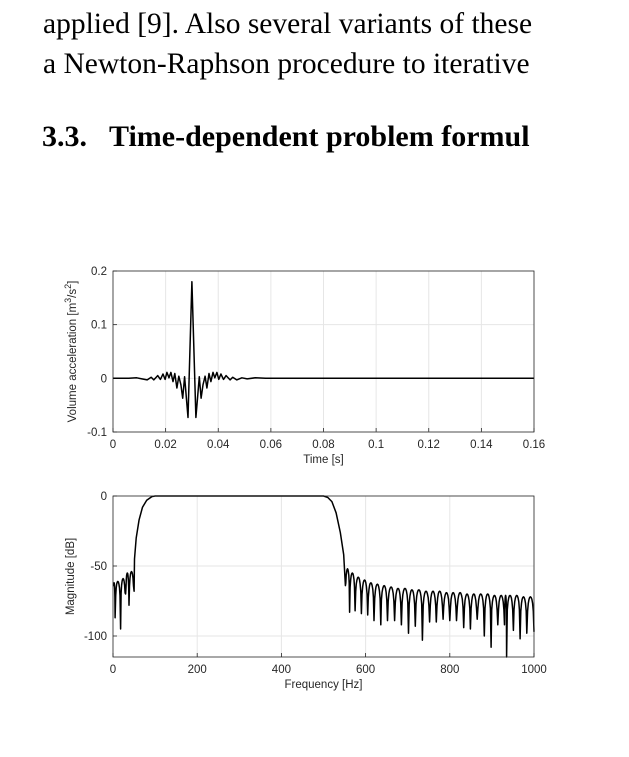 The image size is (629, 757). I want to click on x-tick-label: 800, so click(449, 670).